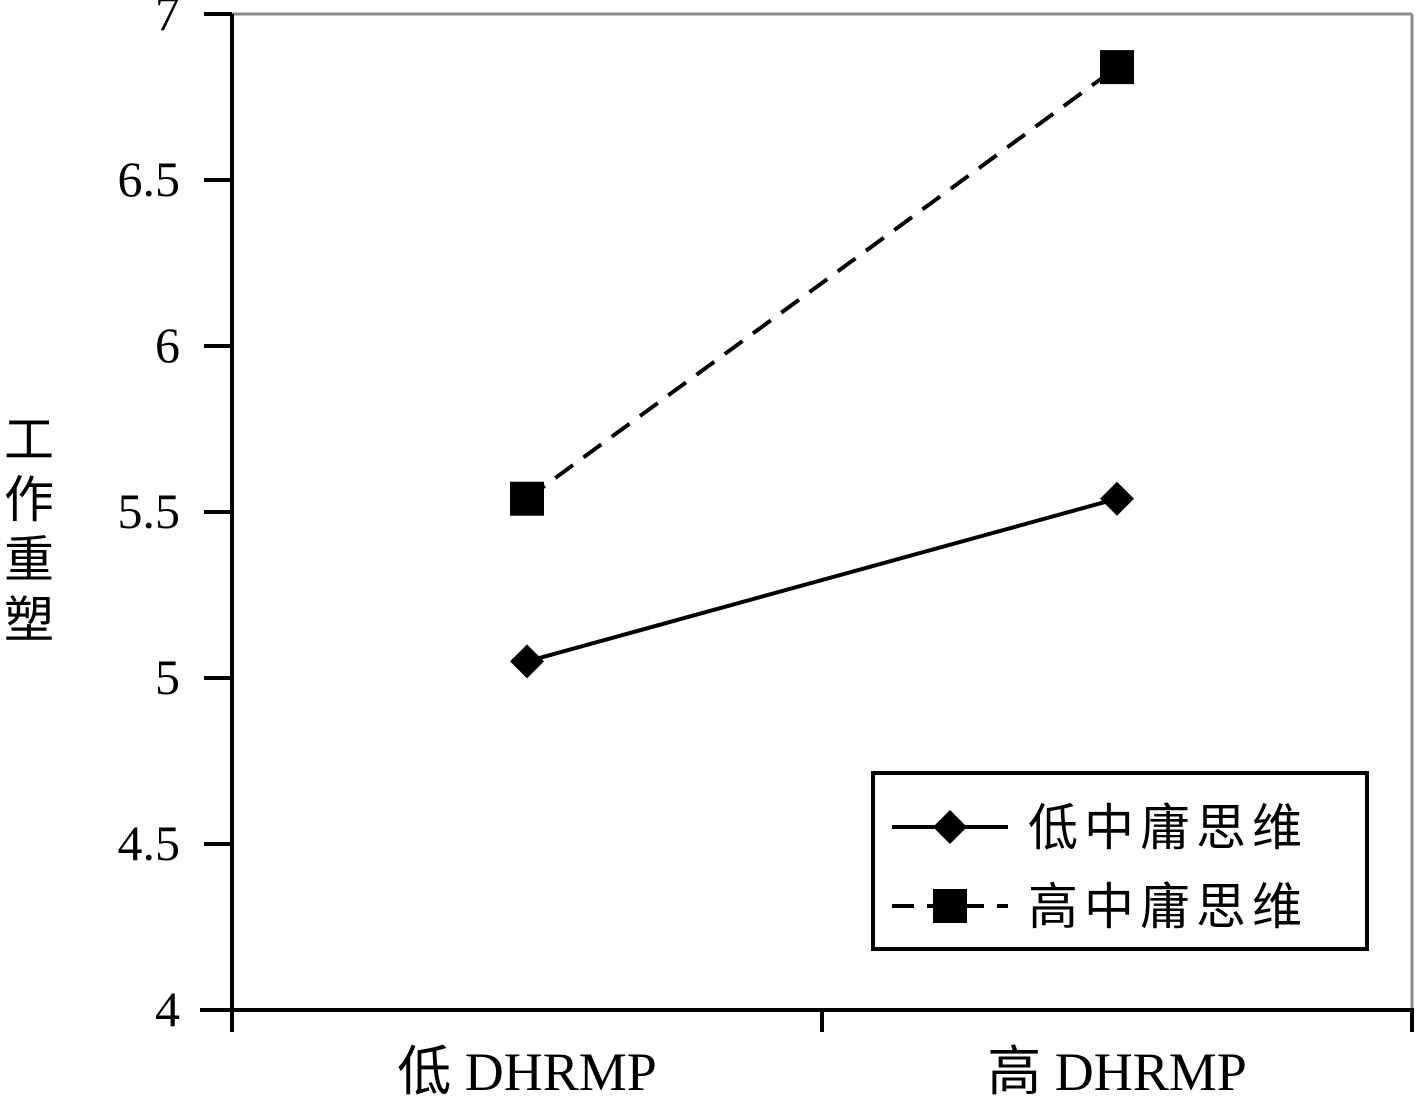 Image resolution: width=1416 pixels, height=1098 pixels. Describe the element at coordinates (527, 1070) in the screenshot. I see `x-tick-label: 低 DHRMP` at that location.